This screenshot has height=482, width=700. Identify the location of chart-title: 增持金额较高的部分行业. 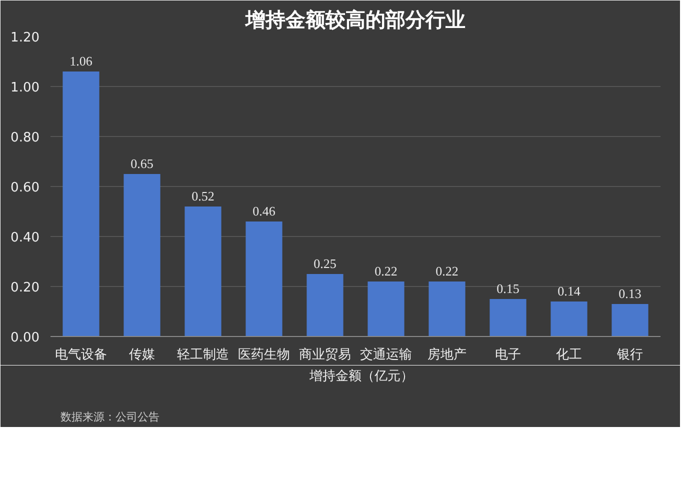
(355, 20).